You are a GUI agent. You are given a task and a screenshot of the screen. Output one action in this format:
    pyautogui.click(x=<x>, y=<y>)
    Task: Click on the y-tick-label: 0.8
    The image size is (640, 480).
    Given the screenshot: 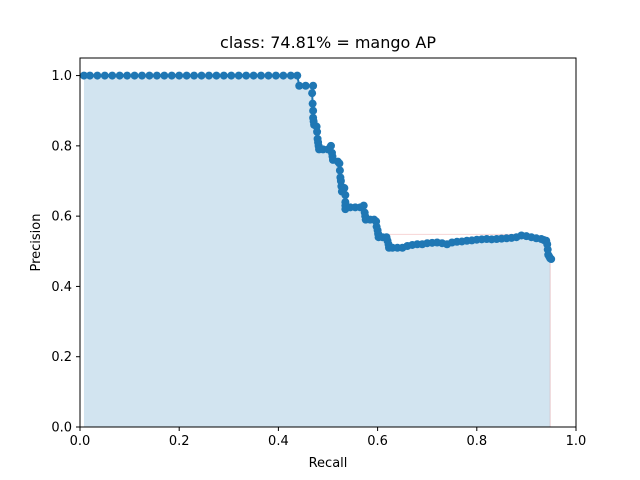 What is the action you would take?
    pyautogui.click(x=61, y=146)
    